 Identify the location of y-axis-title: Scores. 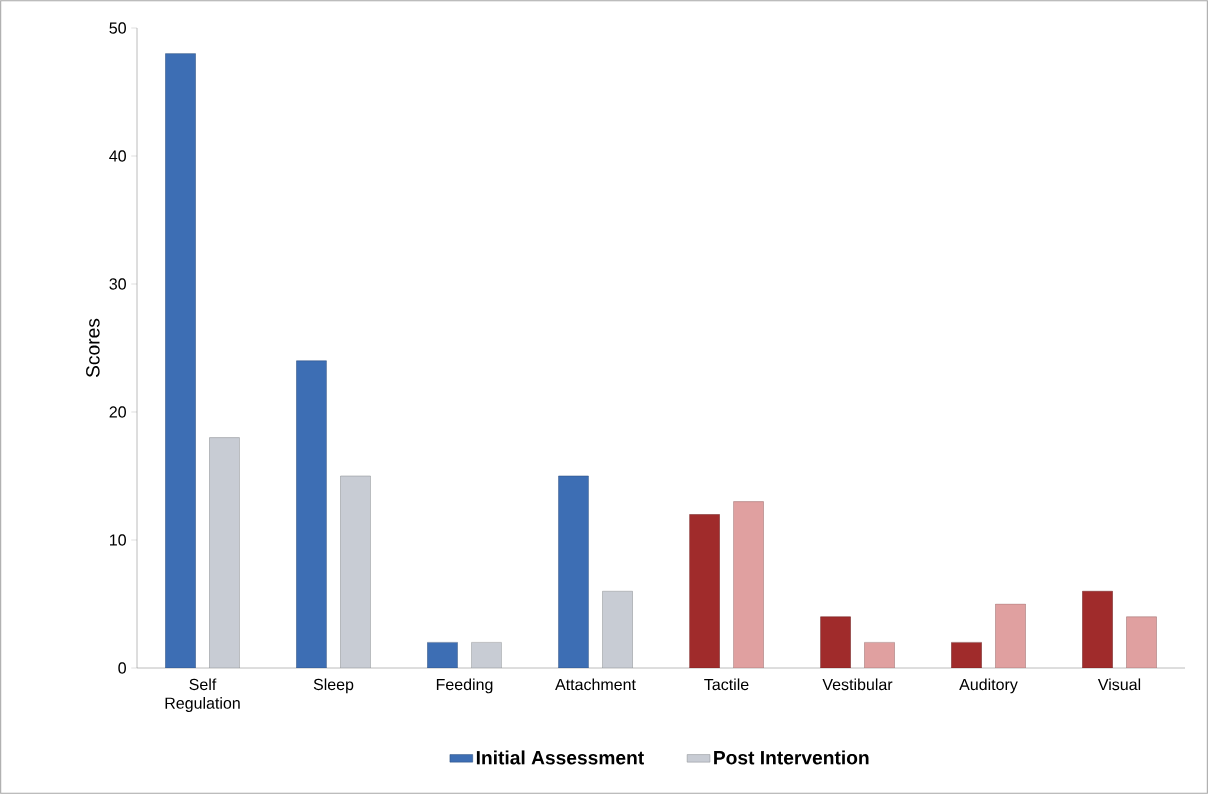
(93, 347).